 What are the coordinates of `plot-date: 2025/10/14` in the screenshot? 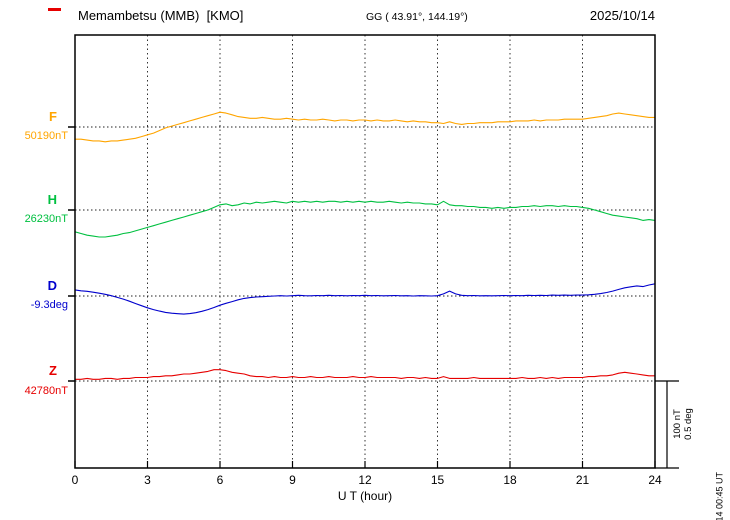 It's located at (622, 15).